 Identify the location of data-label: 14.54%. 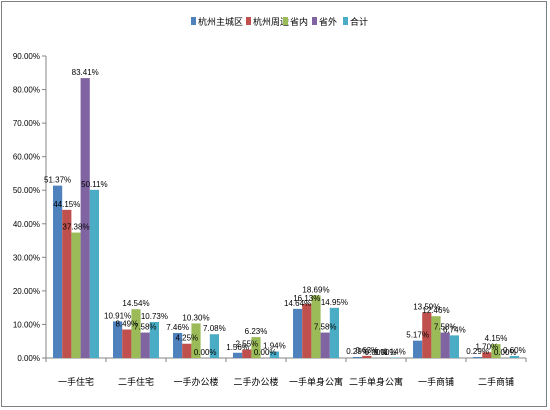
(135, 303).